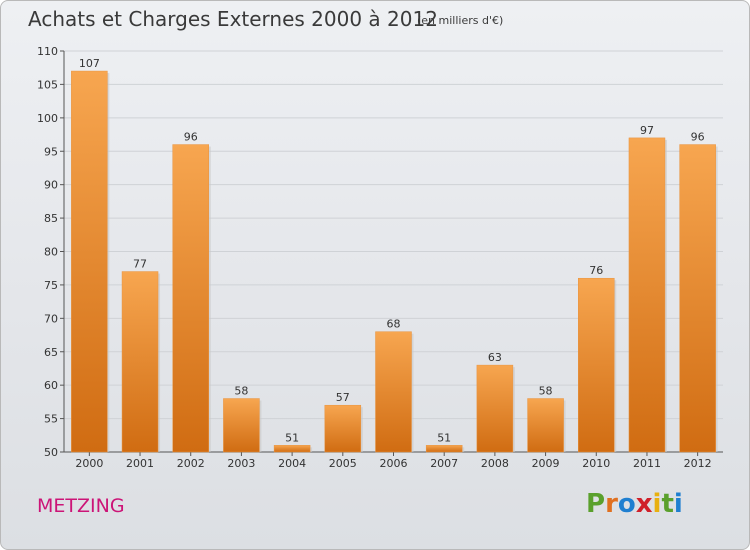 Image resolution: width=750 pixels, height=550 pixels. What do you see at coordinates (667, 504) in the screenshot?
I see `logo-letter: t` at bounding box center [667, 504].